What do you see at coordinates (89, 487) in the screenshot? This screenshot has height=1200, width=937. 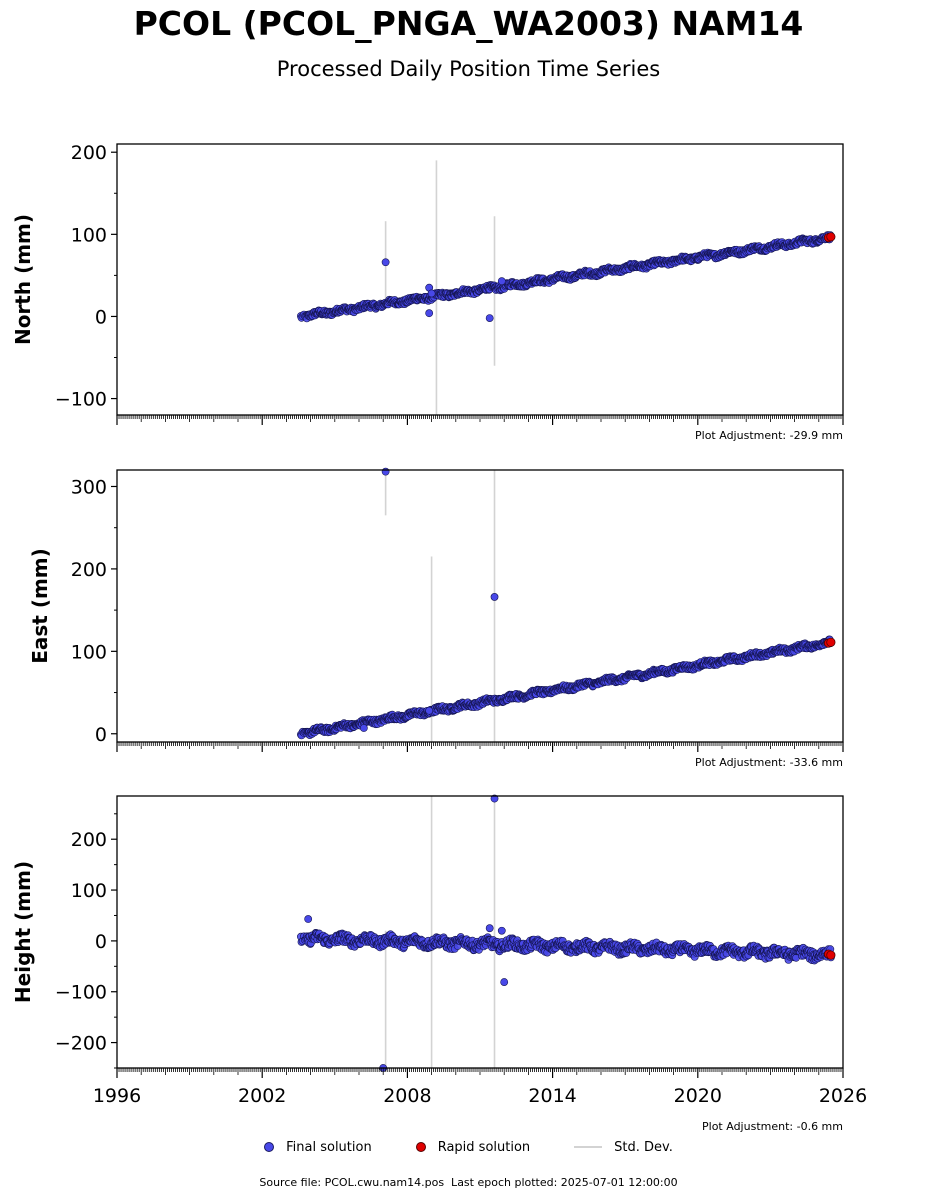 I see `y-tick-label: 300` at bounding box center [89, 487].